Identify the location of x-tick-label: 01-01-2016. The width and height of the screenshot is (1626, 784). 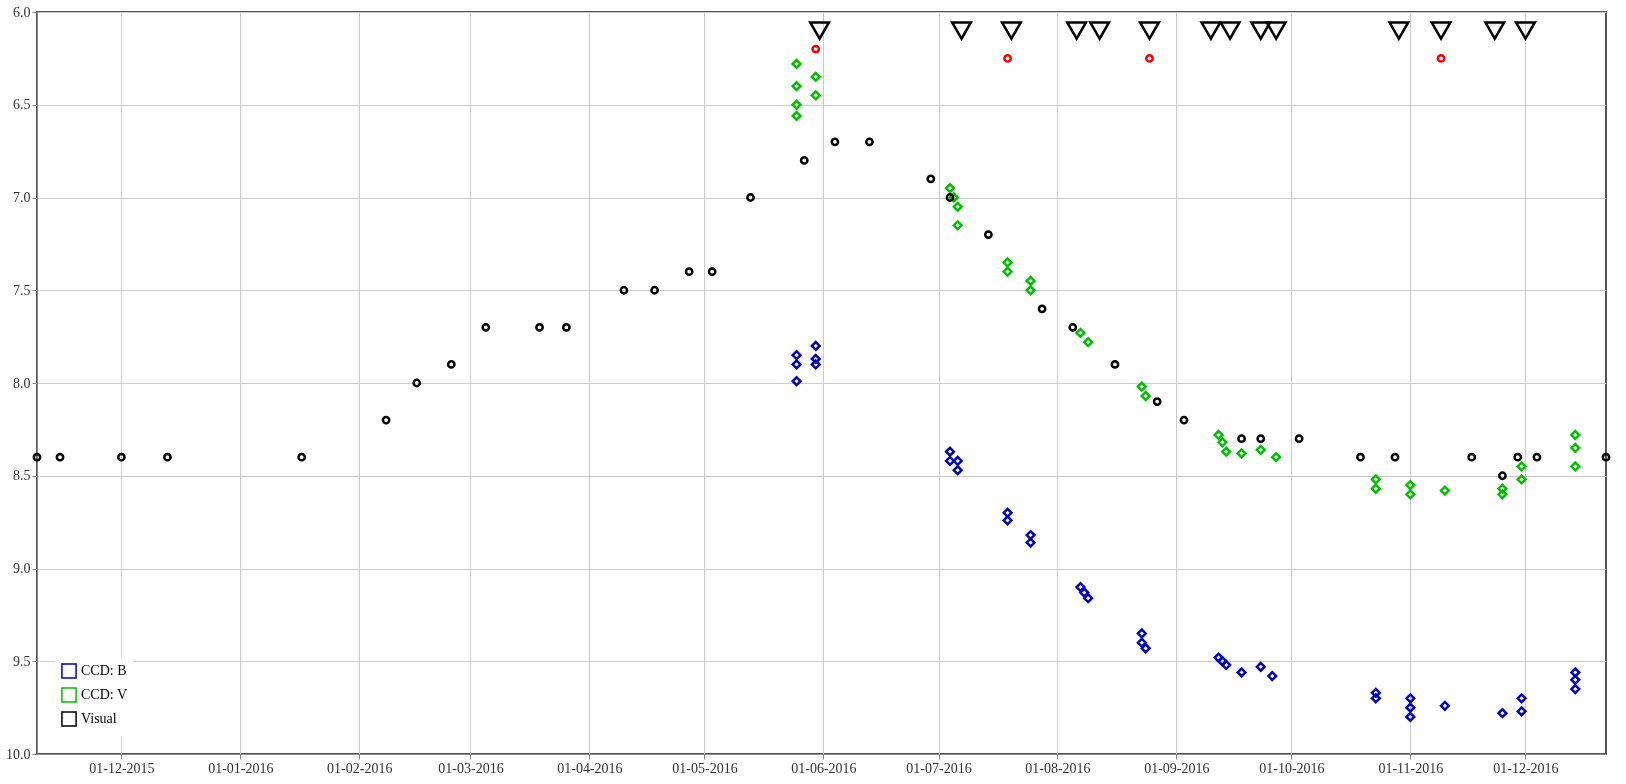
(241, 768).